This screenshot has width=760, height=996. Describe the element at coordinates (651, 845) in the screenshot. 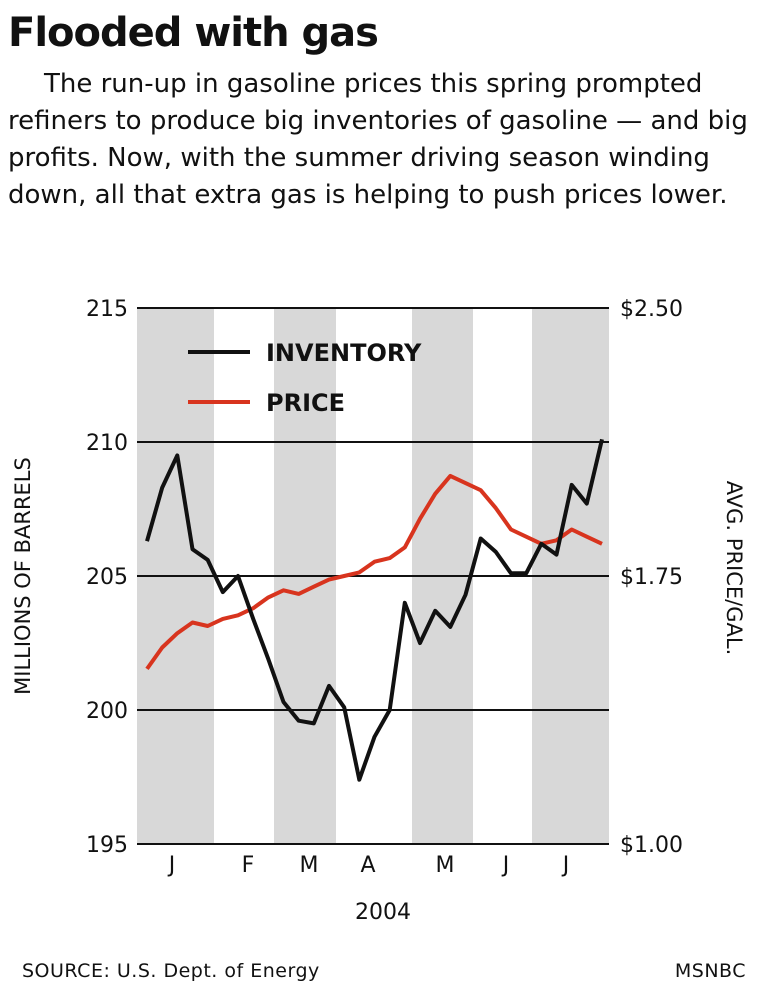

I see `right-tick-label: $1.00` at that location.